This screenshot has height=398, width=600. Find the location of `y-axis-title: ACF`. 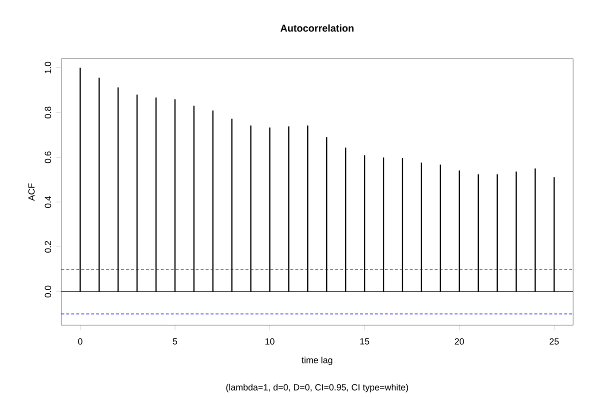

y-axis-title: ACF is located at coordinates (31, 192).